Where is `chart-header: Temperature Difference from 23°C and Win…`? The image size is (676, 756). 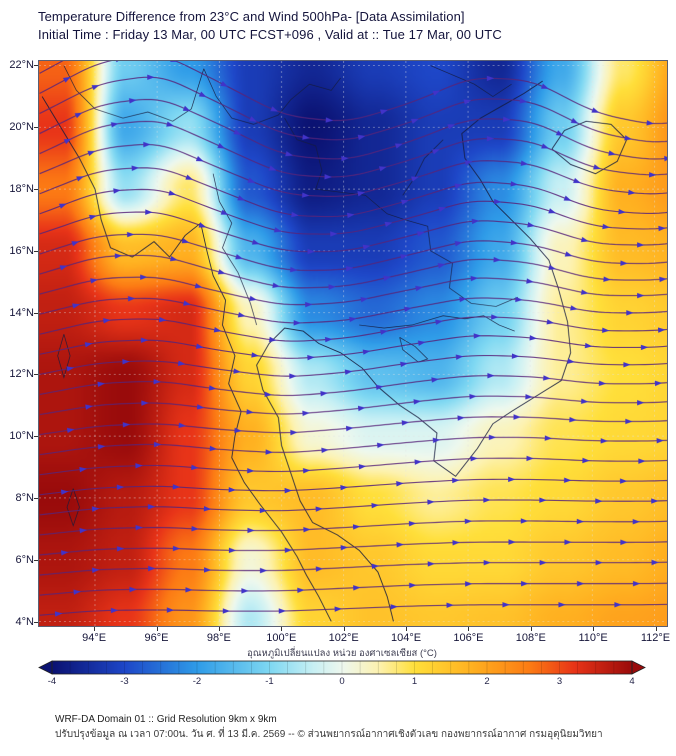 chart-header: Temperature Difference from 23°C and Win… is located at coordinates (270, 26).